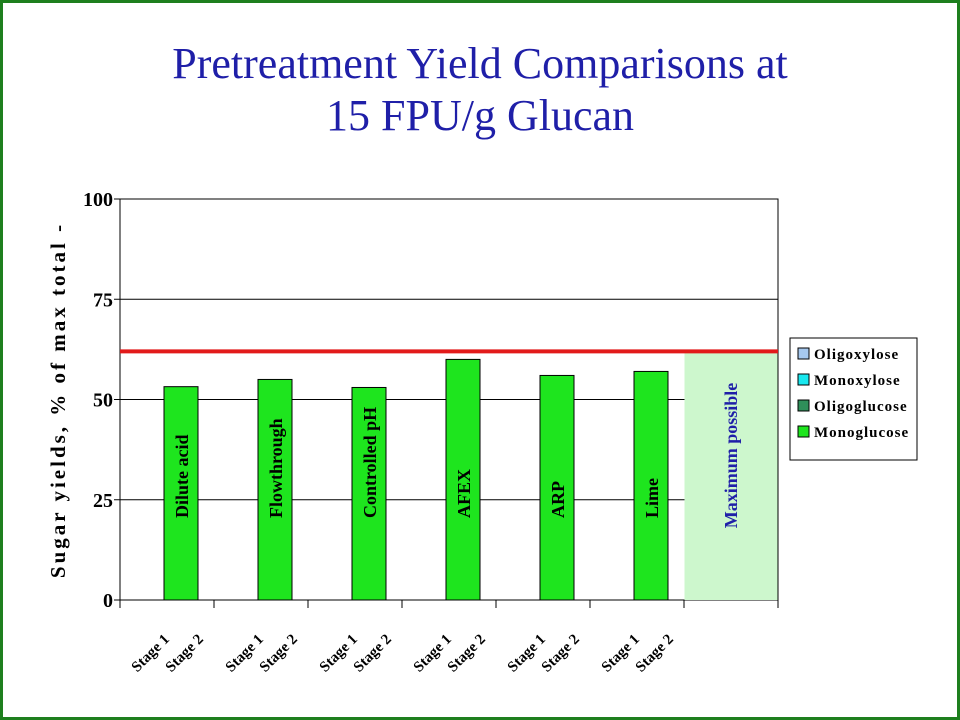 This screenshot has width=960, height=720. I want to click on title-line-2: 15 FPU/g Glucan, so click(480, 115).